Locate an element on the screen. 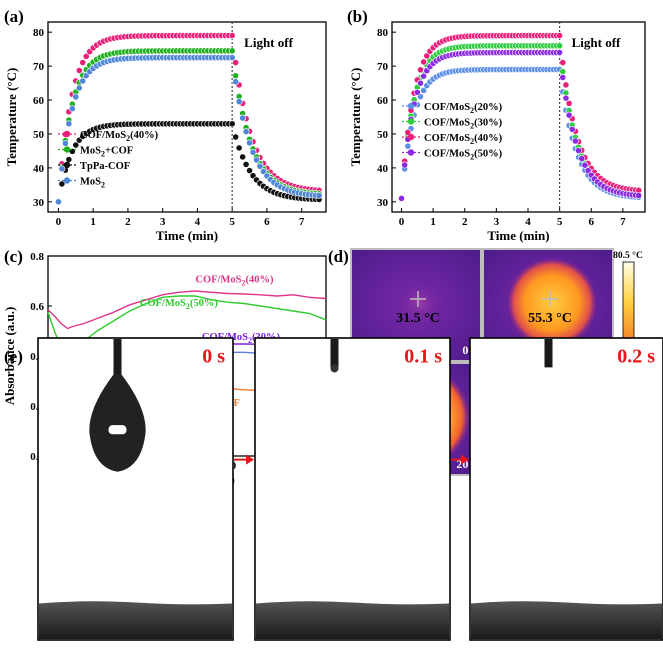 This screenshot has width=663, height=651. frame-time-label: 0.2 s is located at coordinates (636, 356).